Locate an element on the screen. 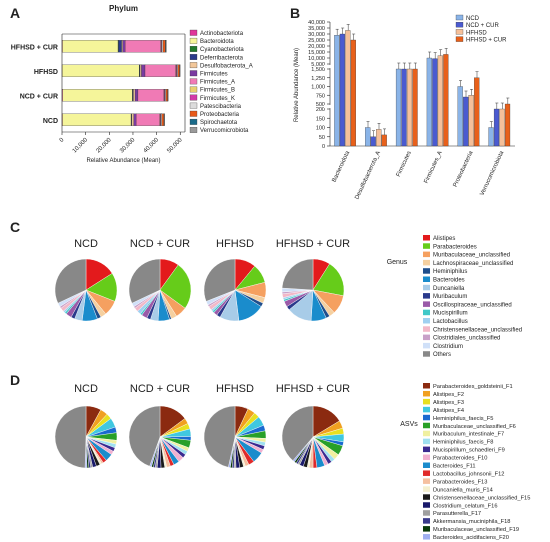  panel-d-legend-label: Alistipes_F4 is located at coordinates (448, 411).